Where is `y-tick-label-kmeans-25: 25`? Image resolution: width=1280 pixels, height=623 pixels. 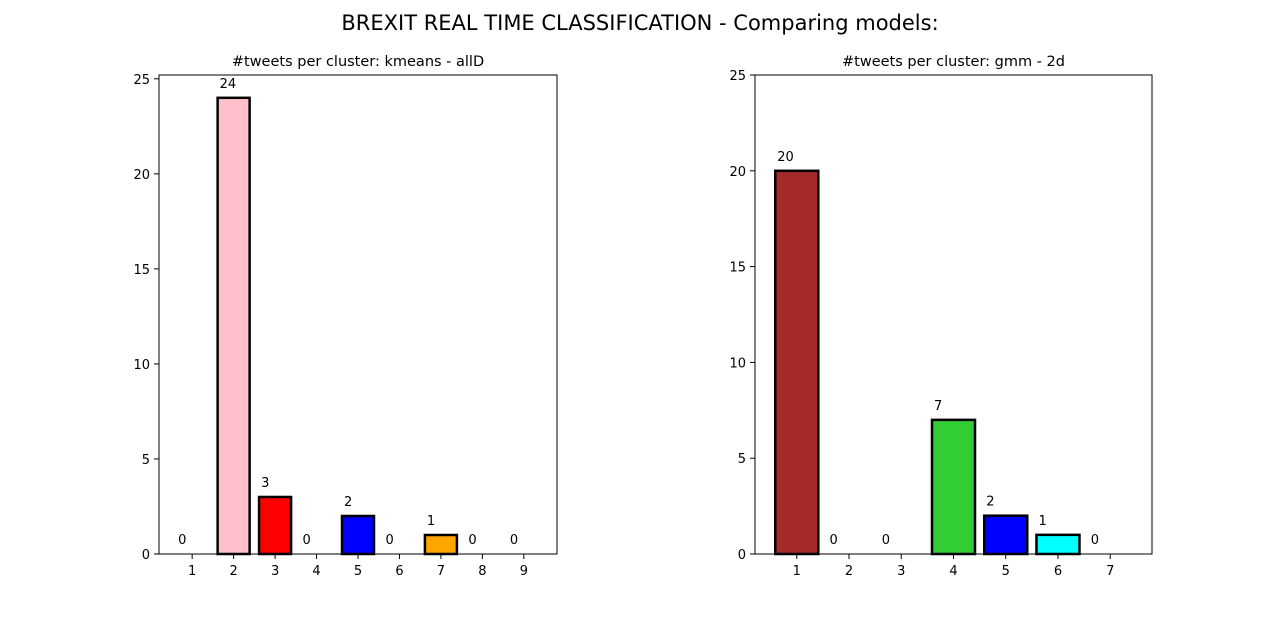
y-tick-label-kmeans-25: 25 is located at coordinates (141, 80).